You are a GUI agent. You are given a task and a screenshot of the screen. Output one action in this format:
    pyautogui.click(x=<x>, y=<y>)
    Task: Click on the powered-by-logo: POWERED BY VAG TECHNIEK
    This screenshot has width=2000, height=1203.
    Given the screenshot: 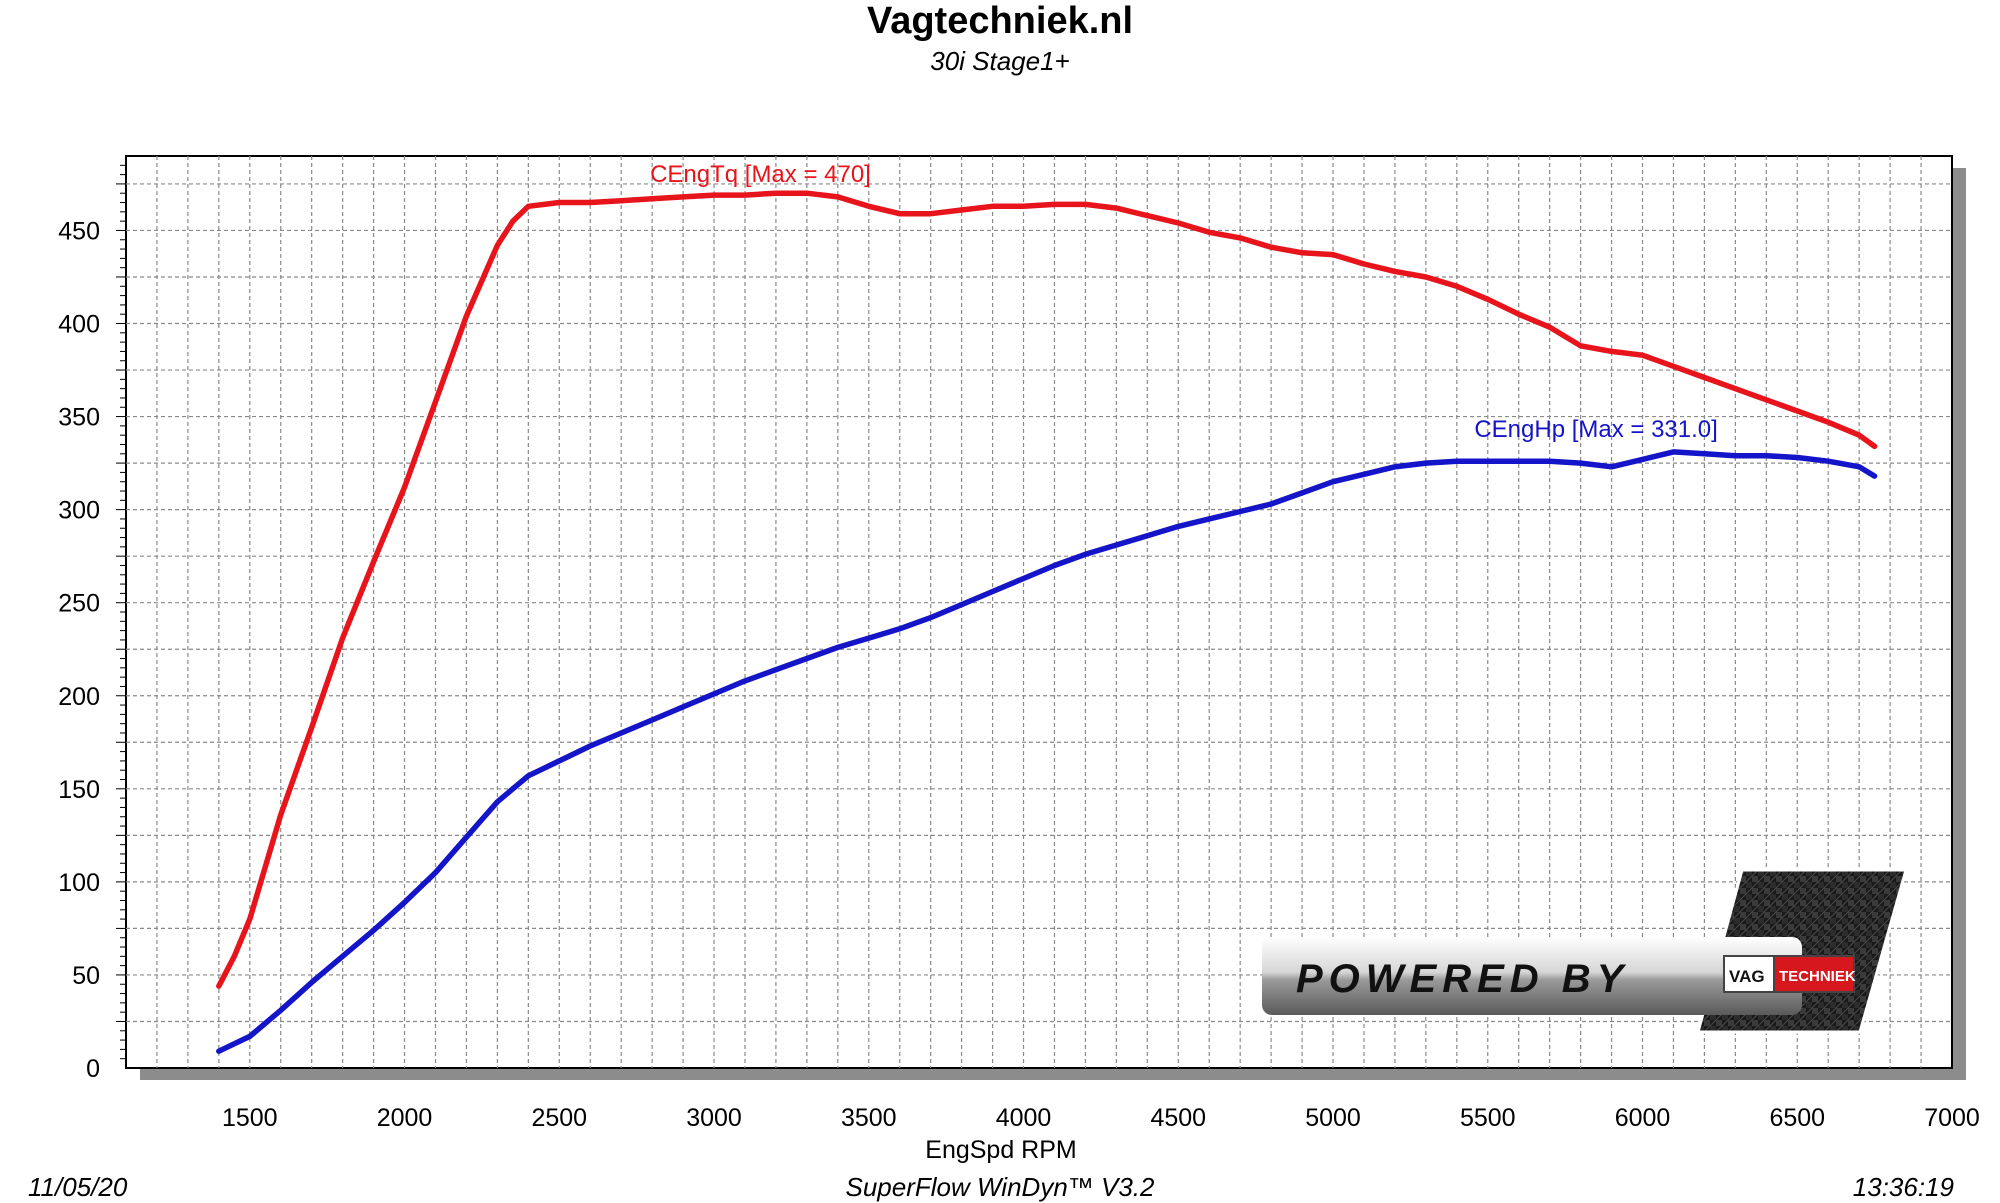 What is the action you would take?
    pyautogui.click(x=1585, y=951)
    